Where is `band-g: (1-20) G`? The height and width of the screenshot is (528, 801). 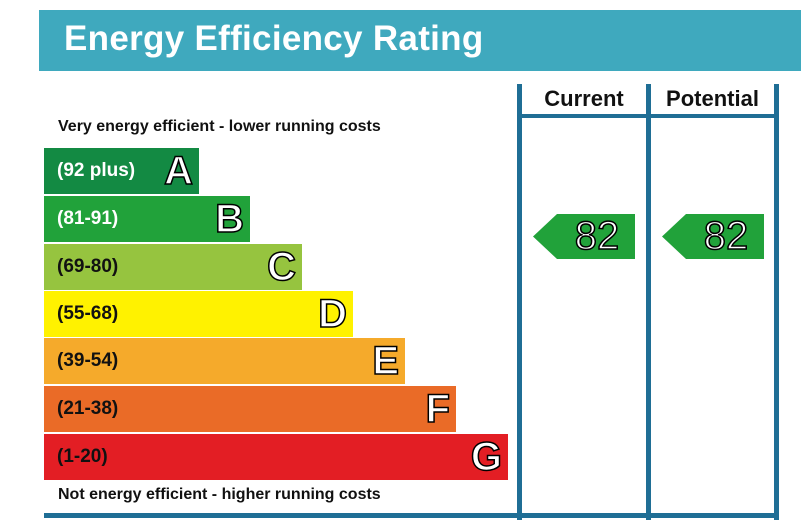 band-g: (1-20) G is located at coordinates (276, 457).